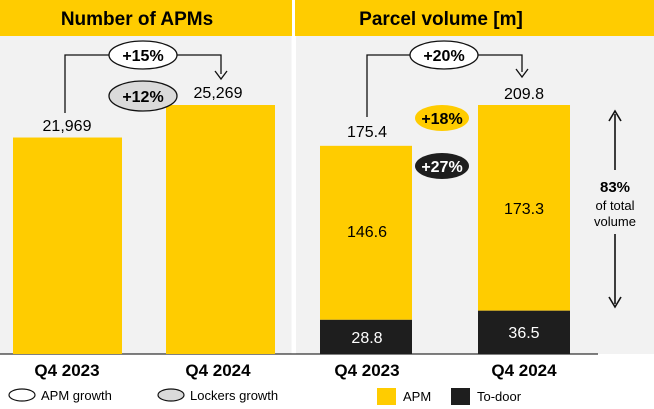 This screenshot has height=409, width=654. What do you see at coordinates (76, 395) in the screenshot?
I see `legend-apm-growth-label: APM growth` at bounding box center [76, 395].